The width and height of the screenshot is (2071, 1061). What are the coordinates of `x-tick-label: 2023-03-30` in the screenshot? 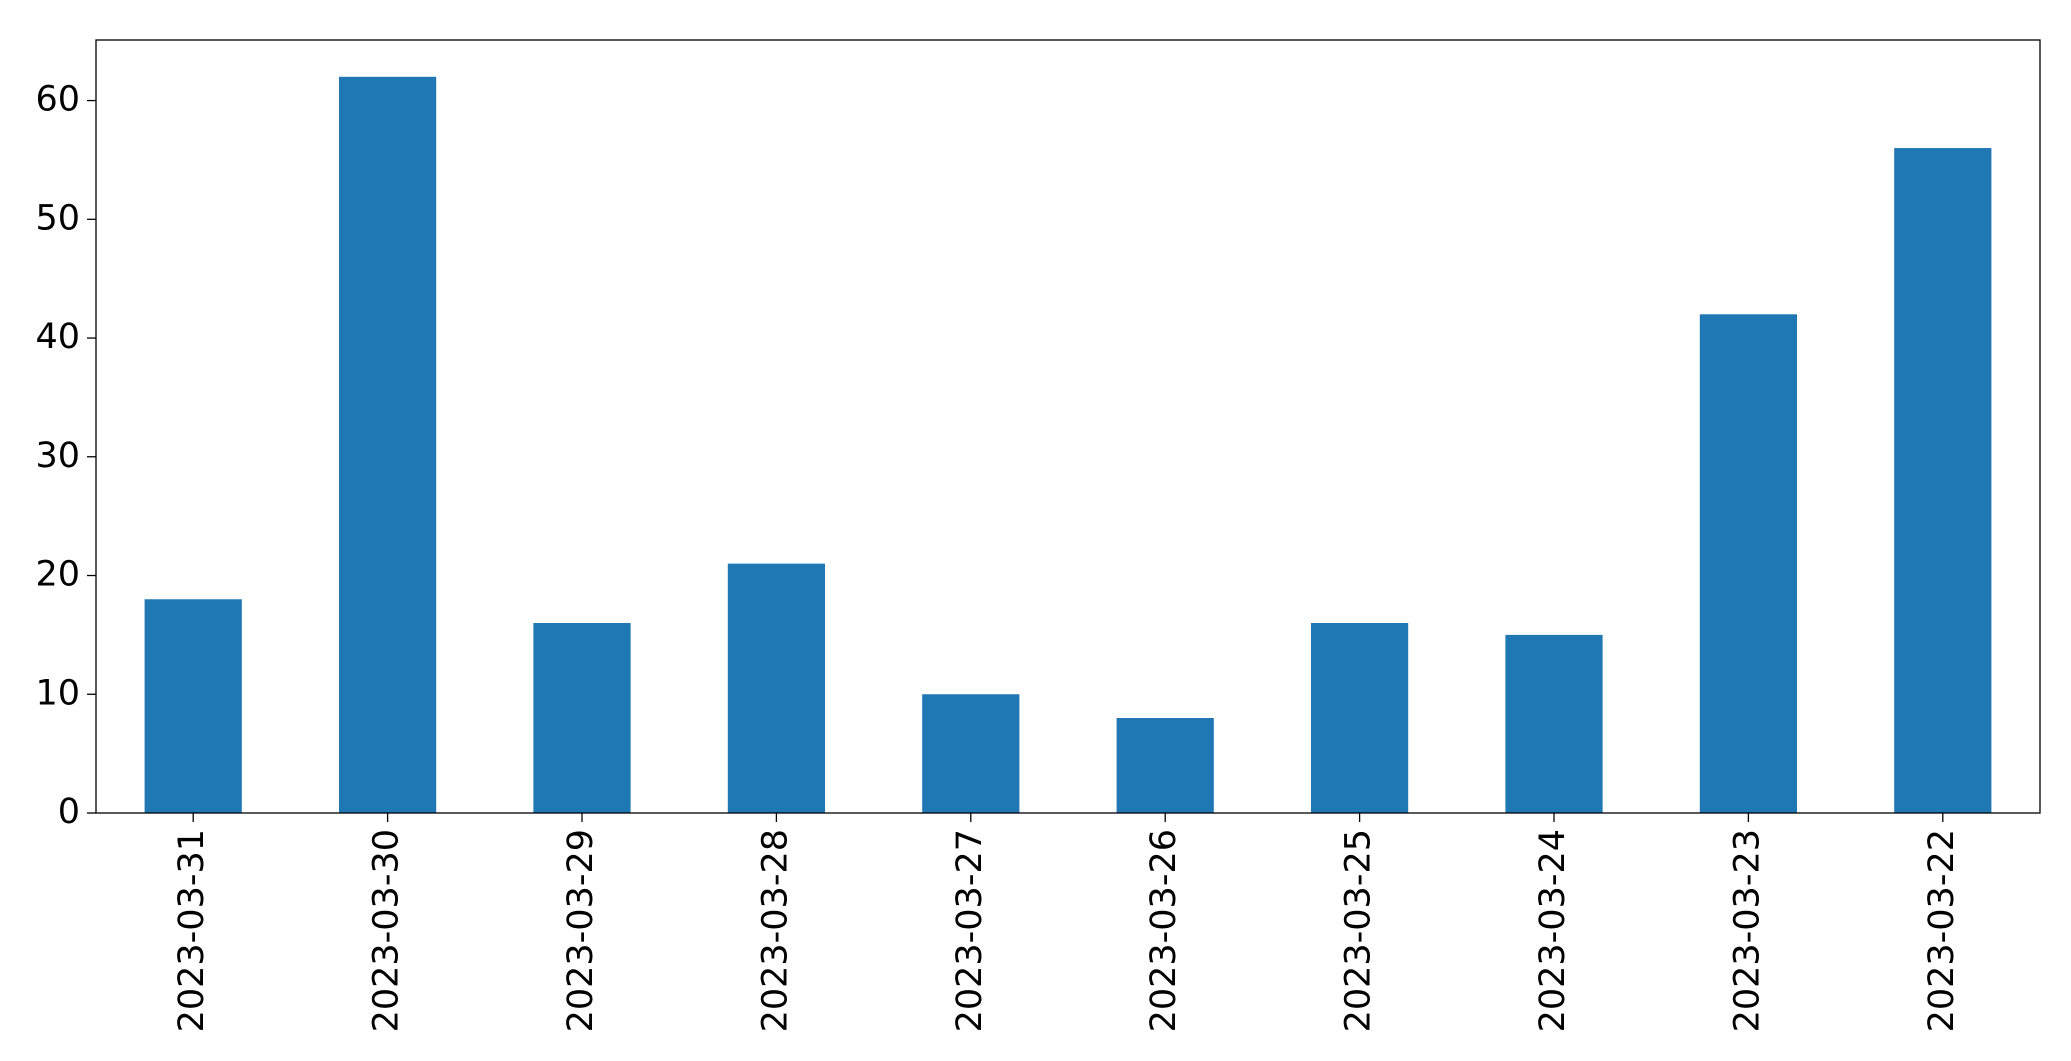 It's located at (387, 930).